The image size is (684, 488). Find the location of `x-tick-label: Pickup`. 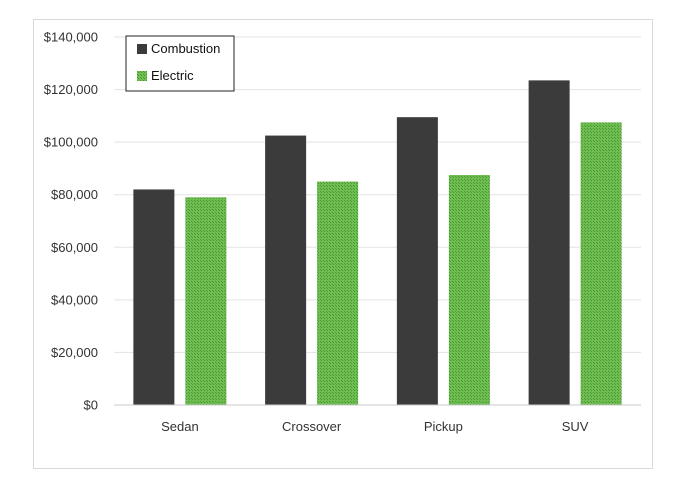

x-tick-label: Pickup is located at coordinates (443, 426).